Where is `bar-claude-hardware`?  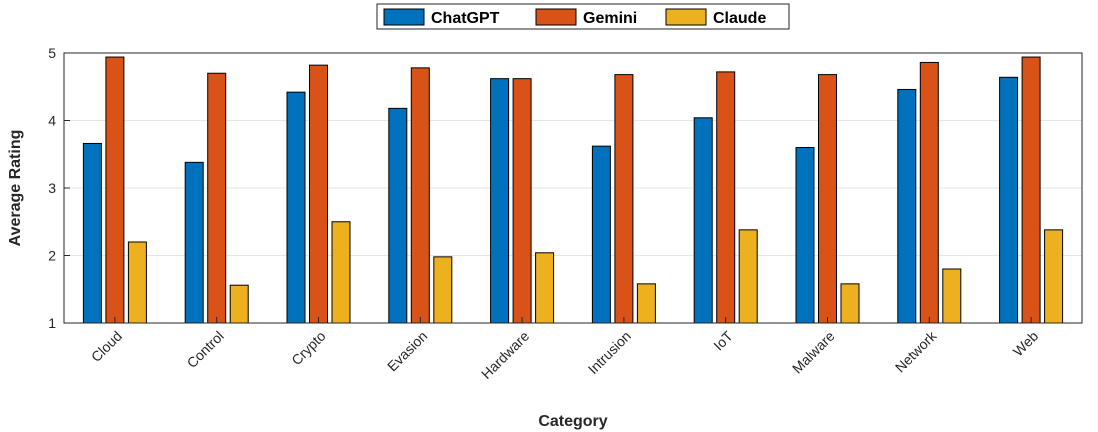 bar-claude-hardware is located at coordinates (545, 288).